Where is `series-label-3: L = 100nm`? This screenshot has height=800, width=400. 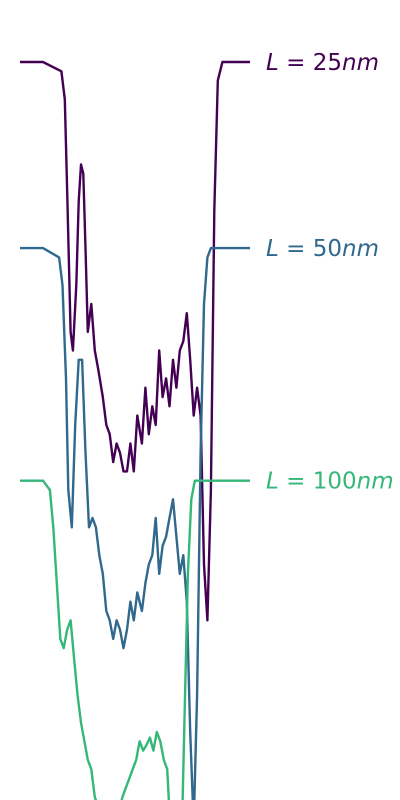 series-label-3: L = 100nm is located at coordinates (330, 482).